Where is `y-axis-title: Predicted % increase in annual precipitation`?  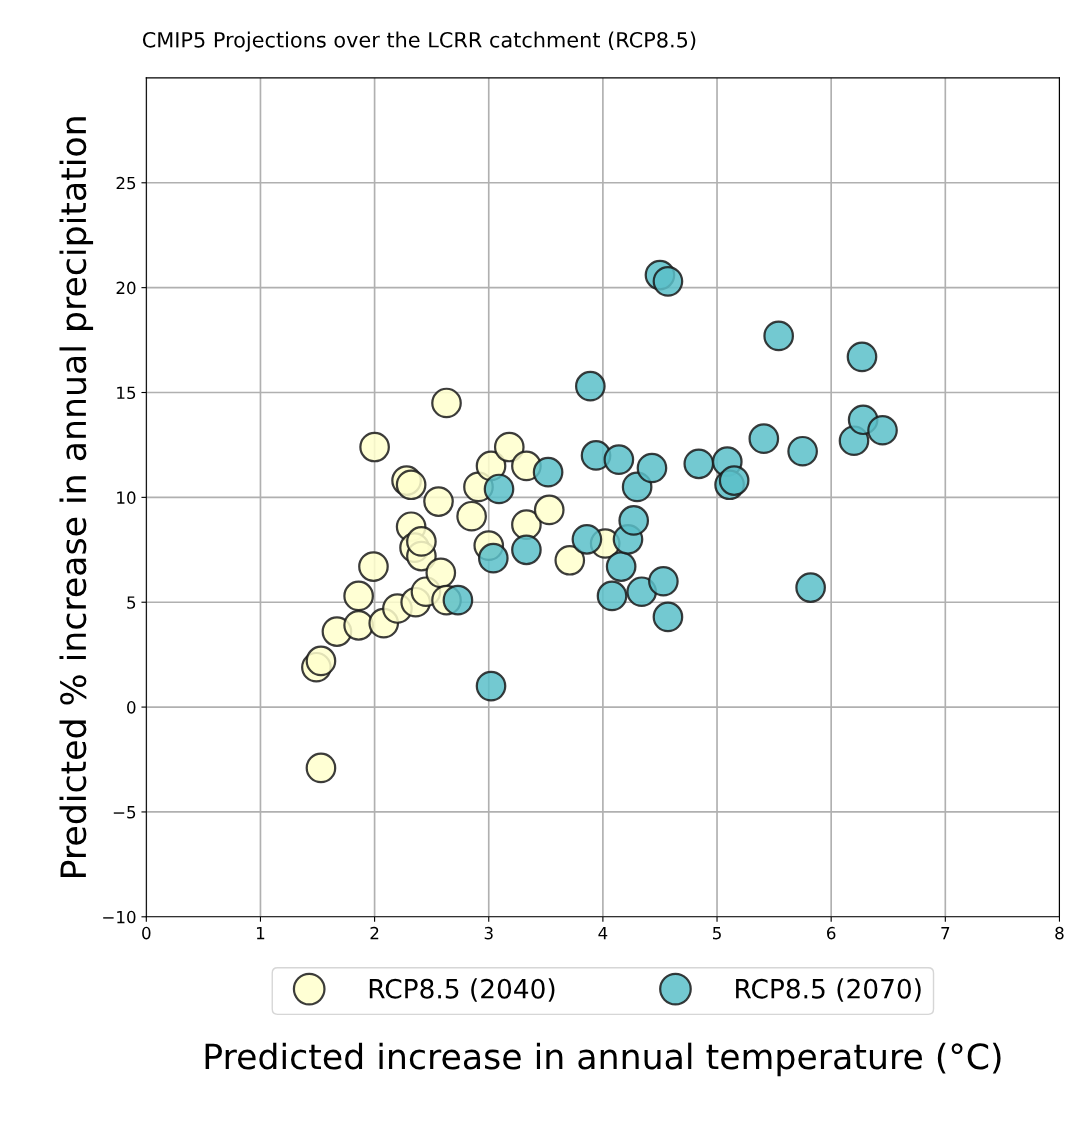
y-axis-title: Predicted % increase in annual precipitation is located at coordinates (76, 497).